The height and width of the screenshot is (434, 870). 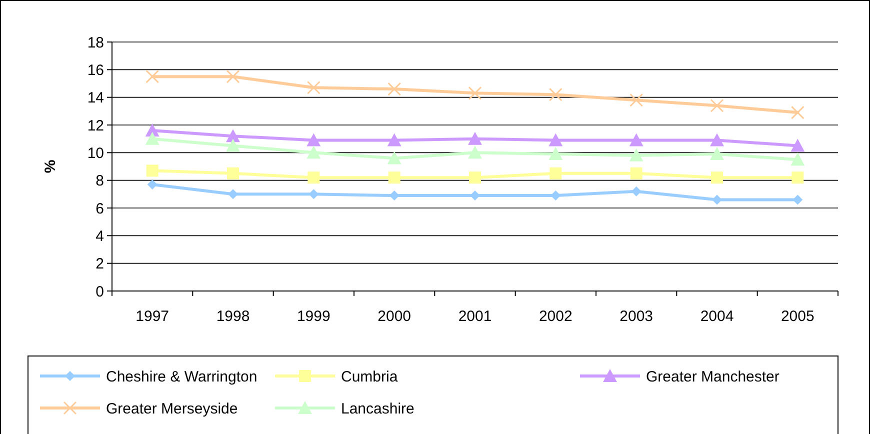 What do you see at coordinates (172, 409) in the screenshot?
I see `legend-label: Greater Merseyside` at bounding box center [172, 409].